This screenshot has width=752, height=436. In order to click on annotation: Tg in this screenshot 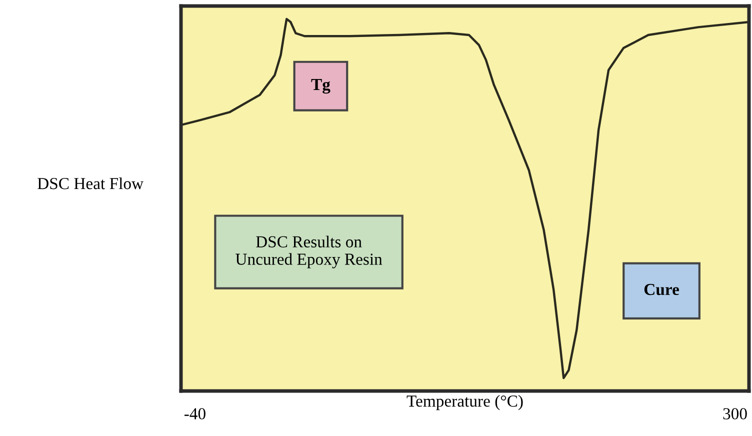, I will do `click(320, 86)`.